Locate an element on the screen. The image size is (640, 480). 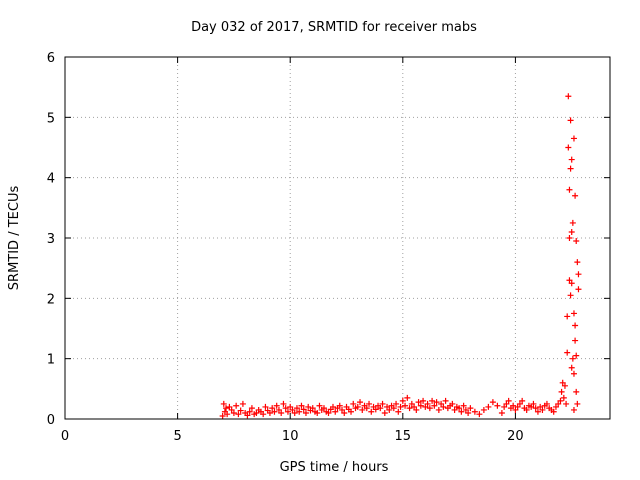
y-tick-label: 2 is located at coordinates (51, 299).